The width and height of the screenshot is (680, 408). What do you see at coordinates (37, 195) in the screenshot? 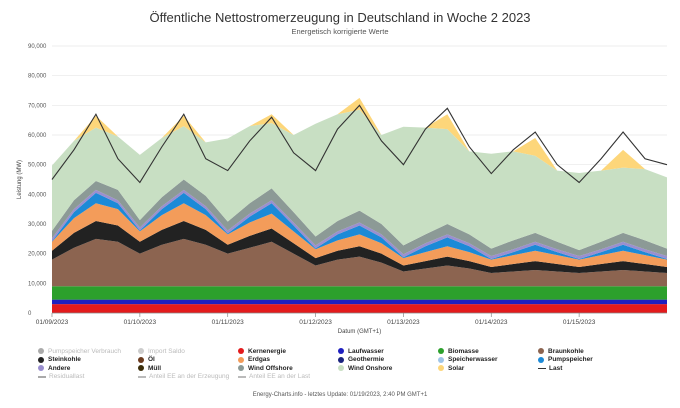
I see `y-tick-label: 40,000` at bounding box center [37, 195].